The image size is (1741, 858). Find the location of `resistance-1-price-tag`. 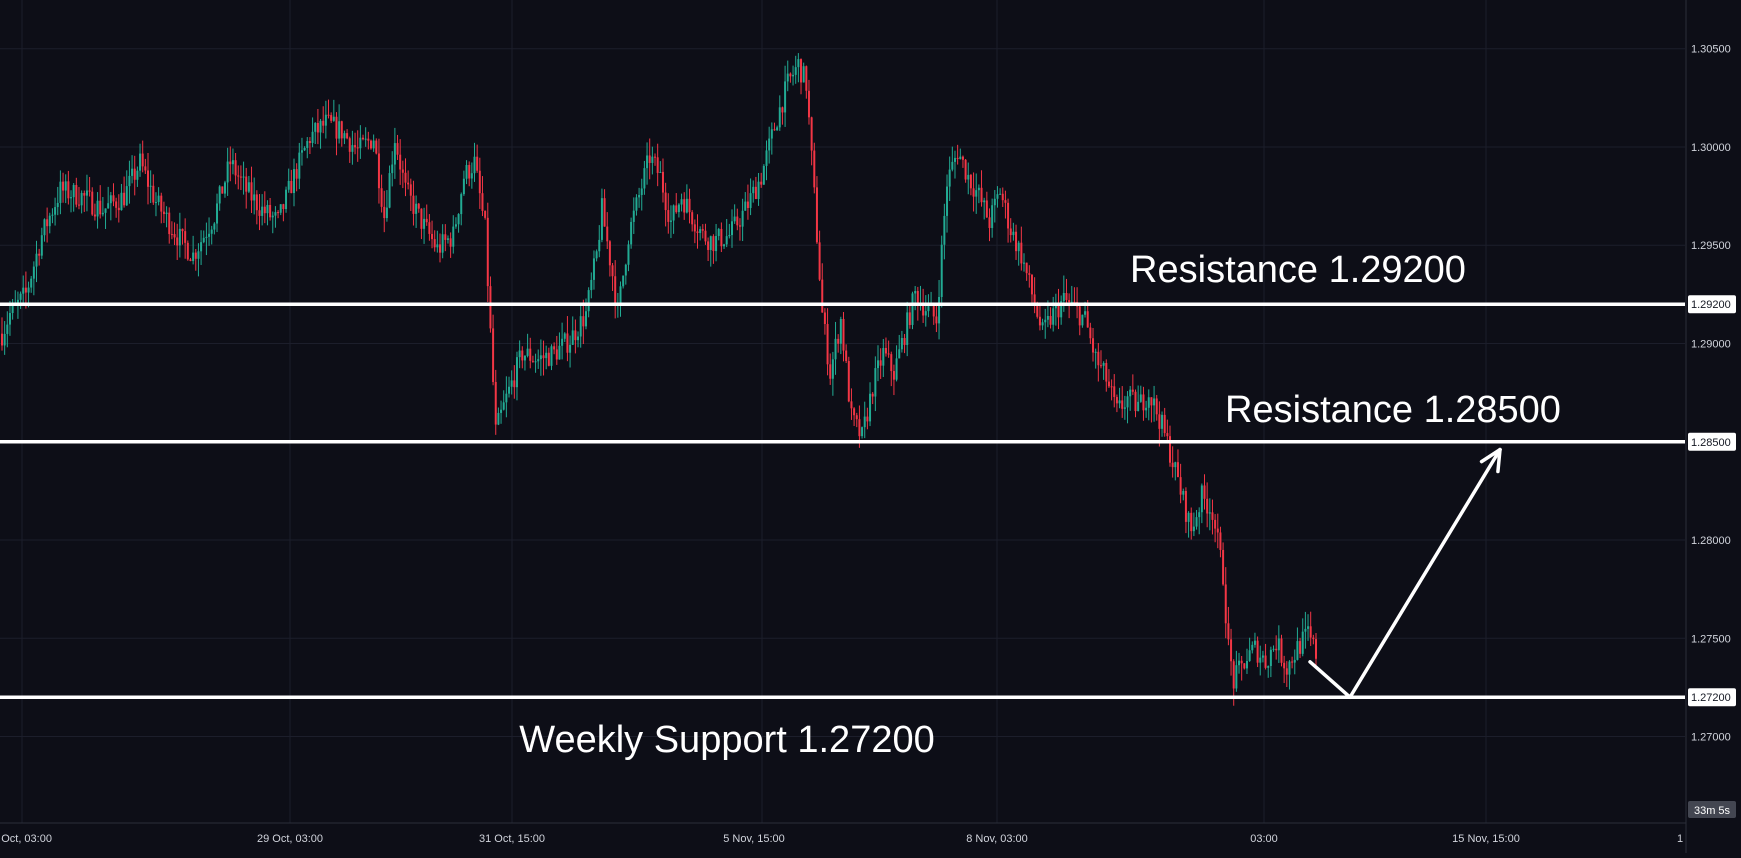

resistance-1-price-tag is located at coordinates (1712, 304).